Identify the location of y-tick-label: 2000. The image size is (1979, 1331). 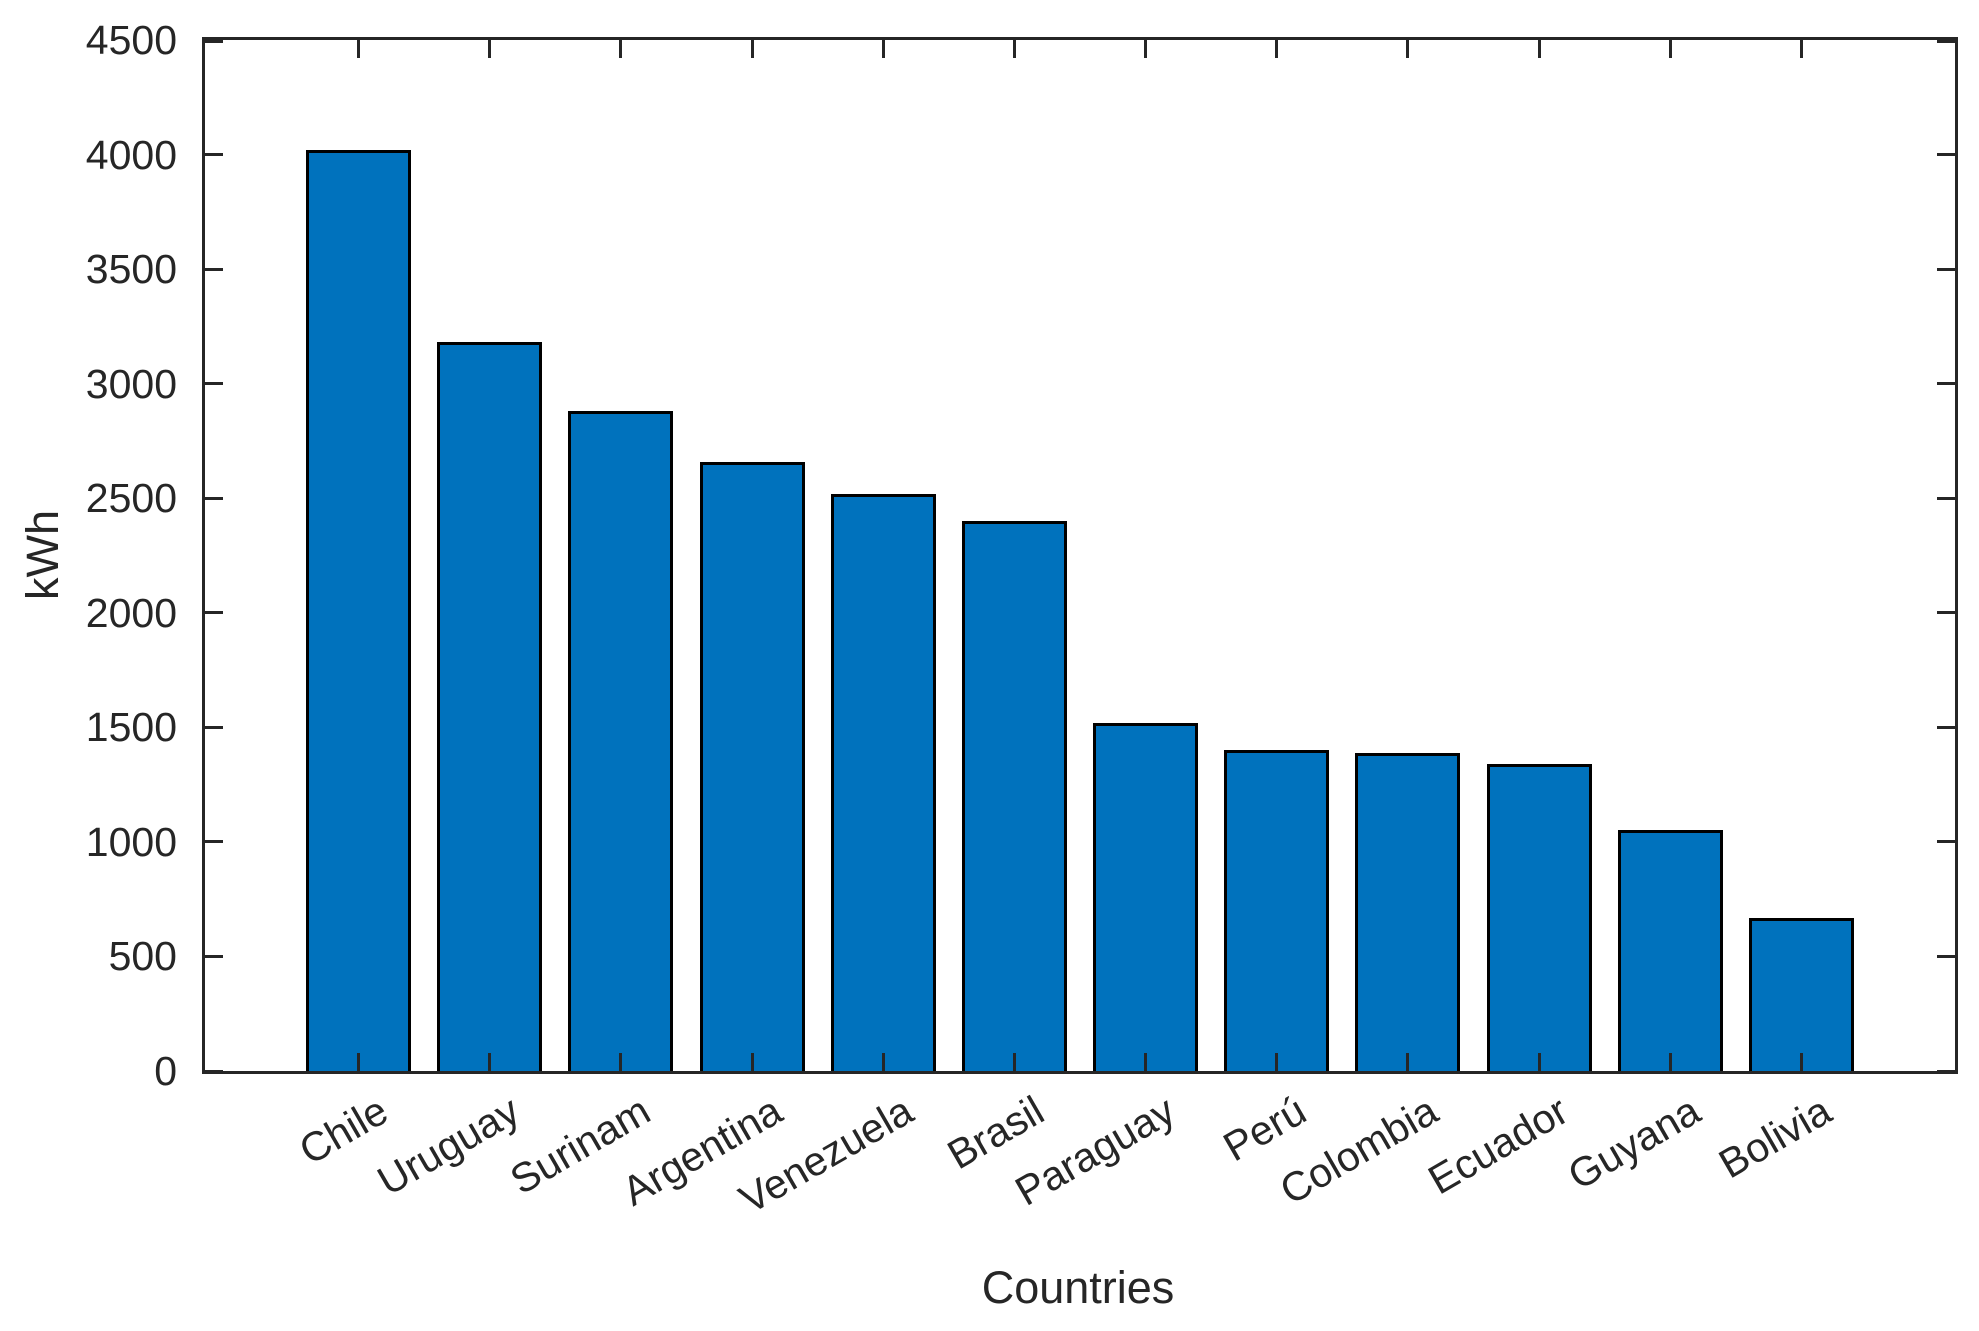
(131, 612).